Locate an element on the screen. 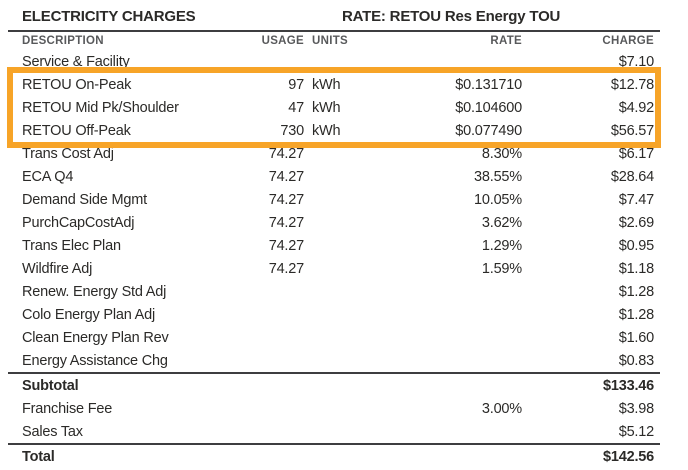  col-header-charge: CHARGE is located at coordinates (628, 41).